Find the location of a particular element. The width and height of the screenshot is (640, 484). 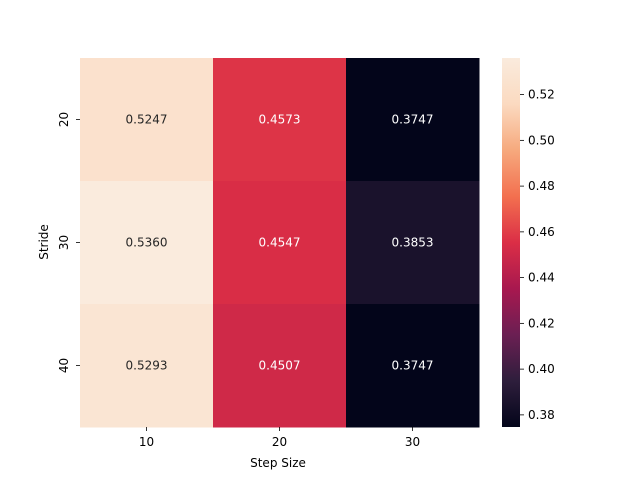

heatmap-cell-label: 0.4547 is located at coordinates (280, 243).